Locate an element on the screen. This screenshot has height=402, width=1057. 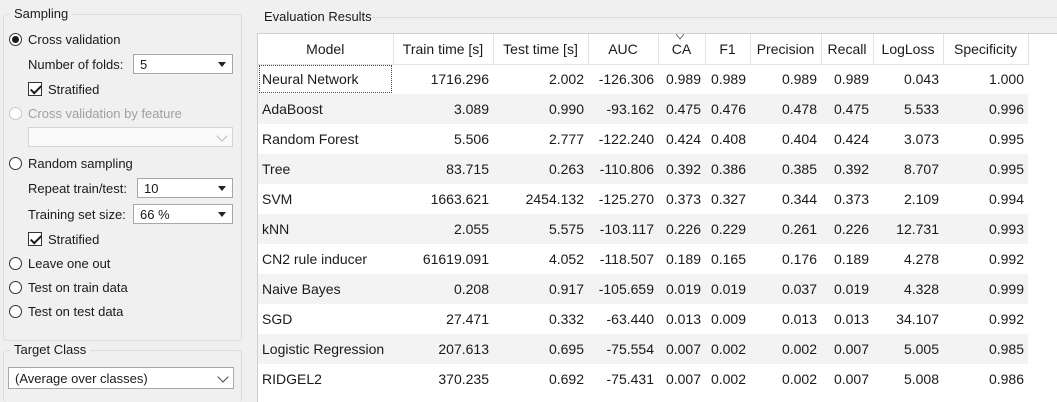
model-name-cell: Neural Network is located at coordinates (325, 79).